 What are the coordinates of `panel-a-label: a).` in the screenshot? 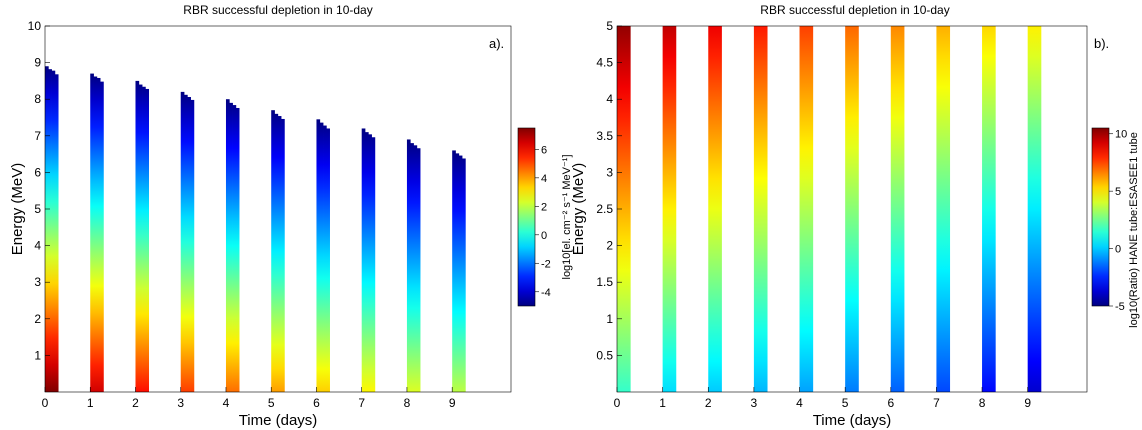 It's located at (496, 43).